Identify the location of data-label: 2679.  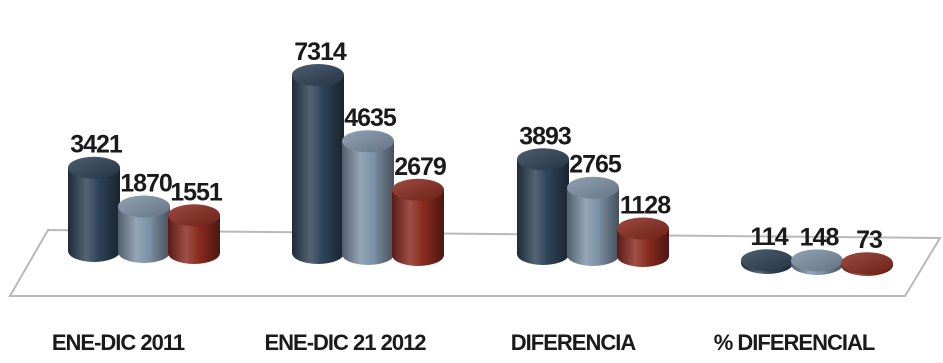
(420, 167).